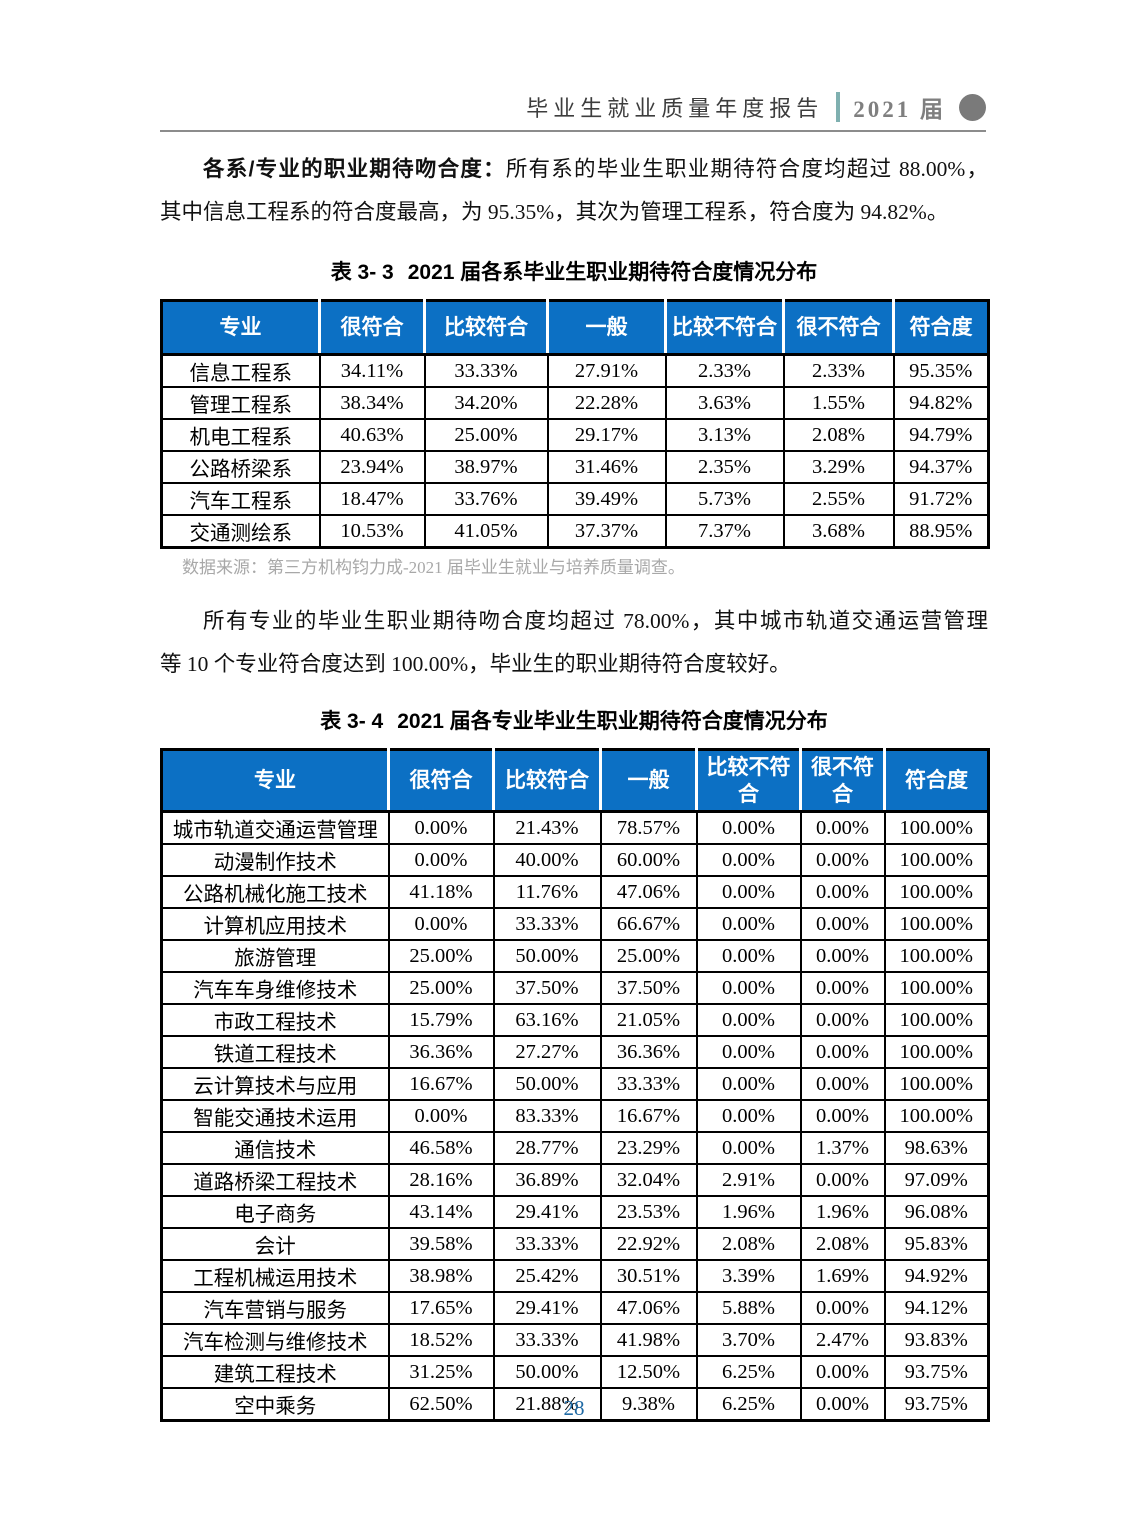 The height and width of the screenshot is (1523, 1122). I want to click on table-3-4-caption: 表 3- 4 2021 届各专业毕业生职业期待符合度情况分布, so click(574, 722).